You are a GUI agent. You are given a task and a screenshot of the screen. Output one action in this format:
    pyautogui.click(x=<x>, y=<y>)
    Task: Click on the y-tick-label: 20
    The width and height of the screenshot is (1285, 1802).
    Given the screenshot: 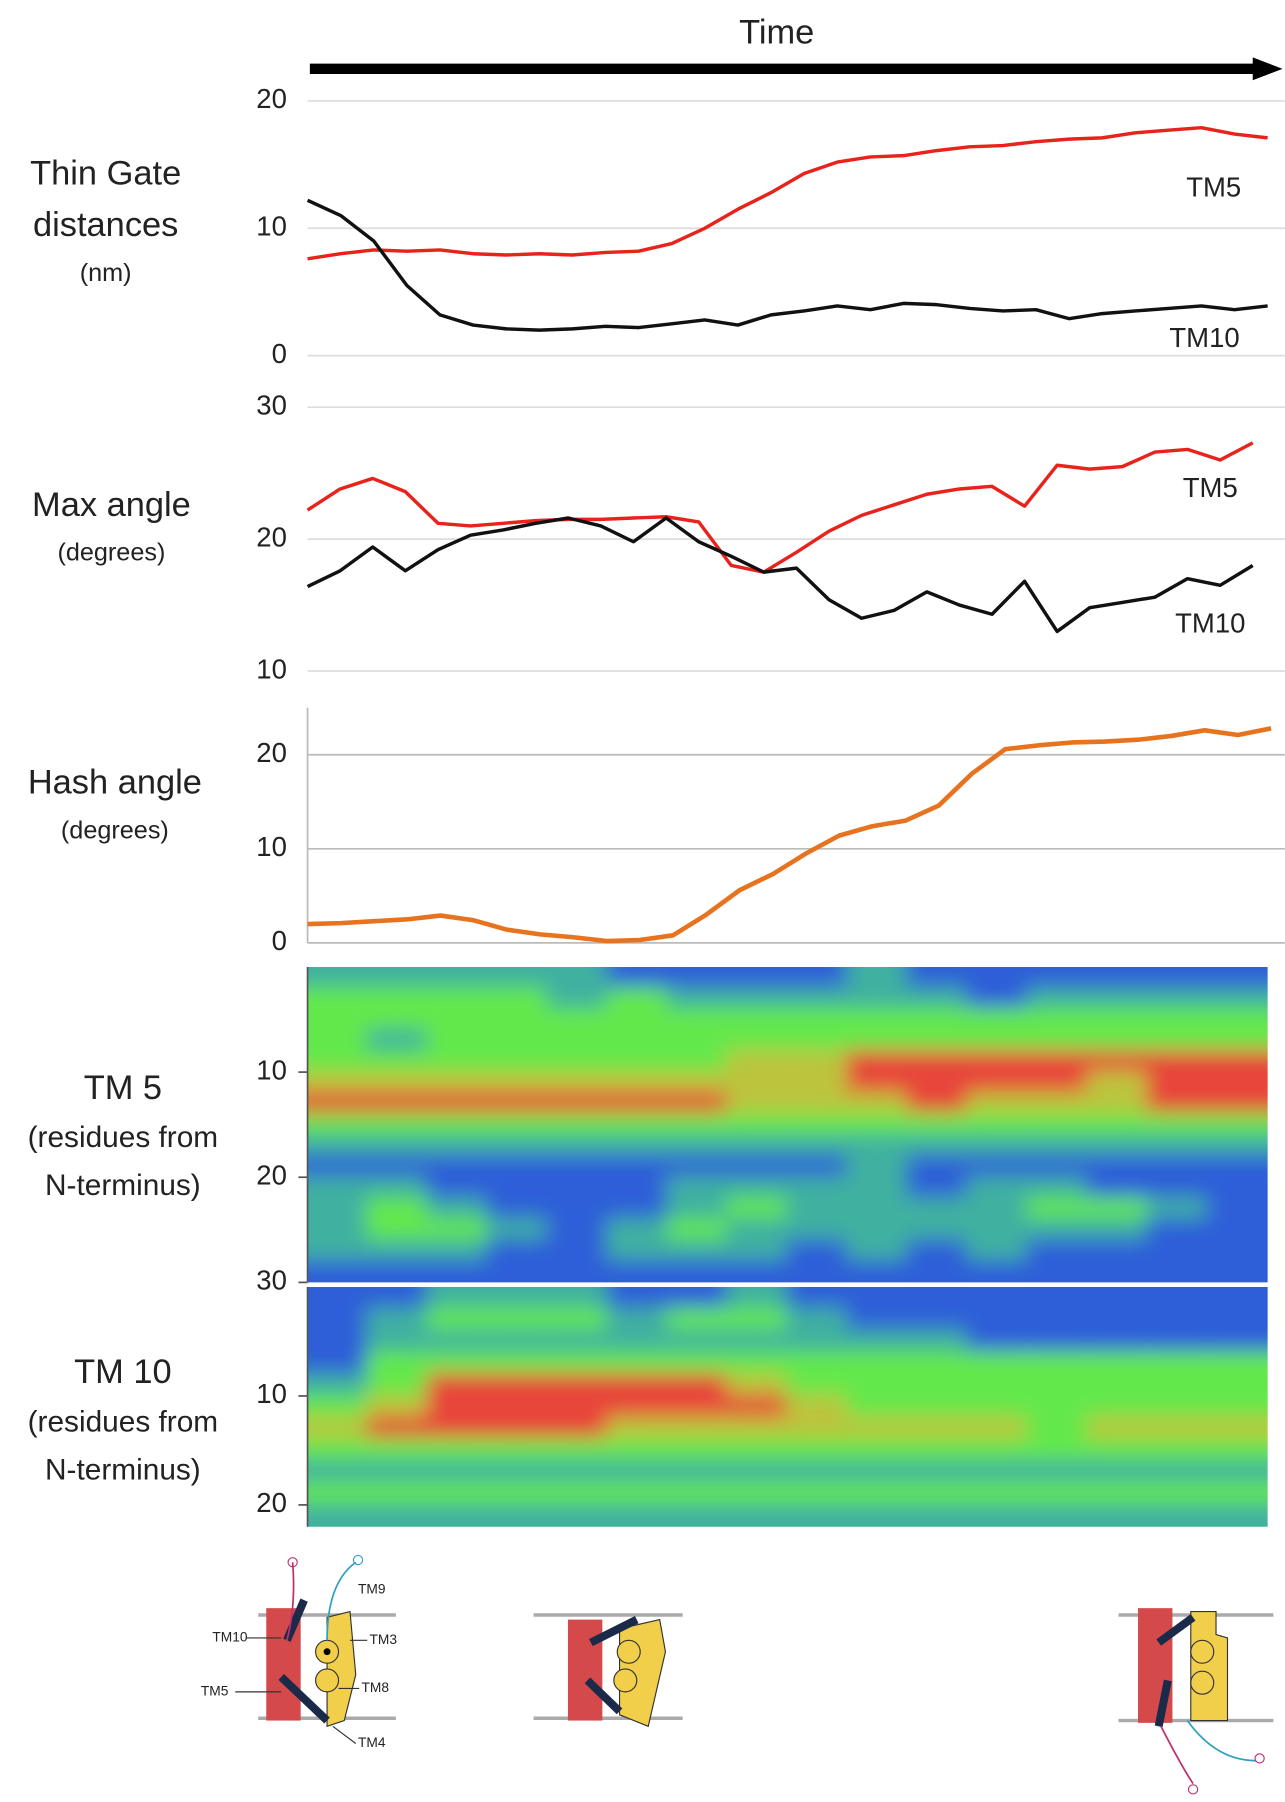 What is the action you would take?
    pyautogui.click(x=271, y=536)
    